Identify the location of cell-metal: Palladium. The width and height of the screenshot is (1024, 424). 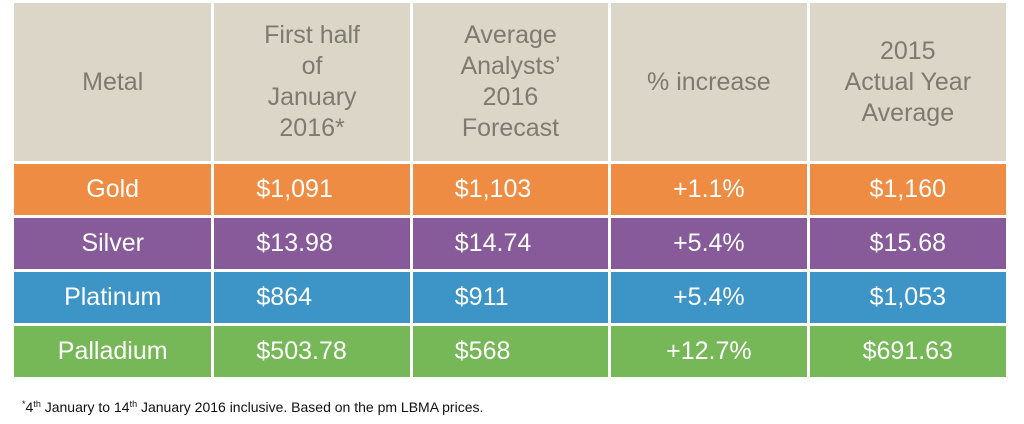
(113, 351).